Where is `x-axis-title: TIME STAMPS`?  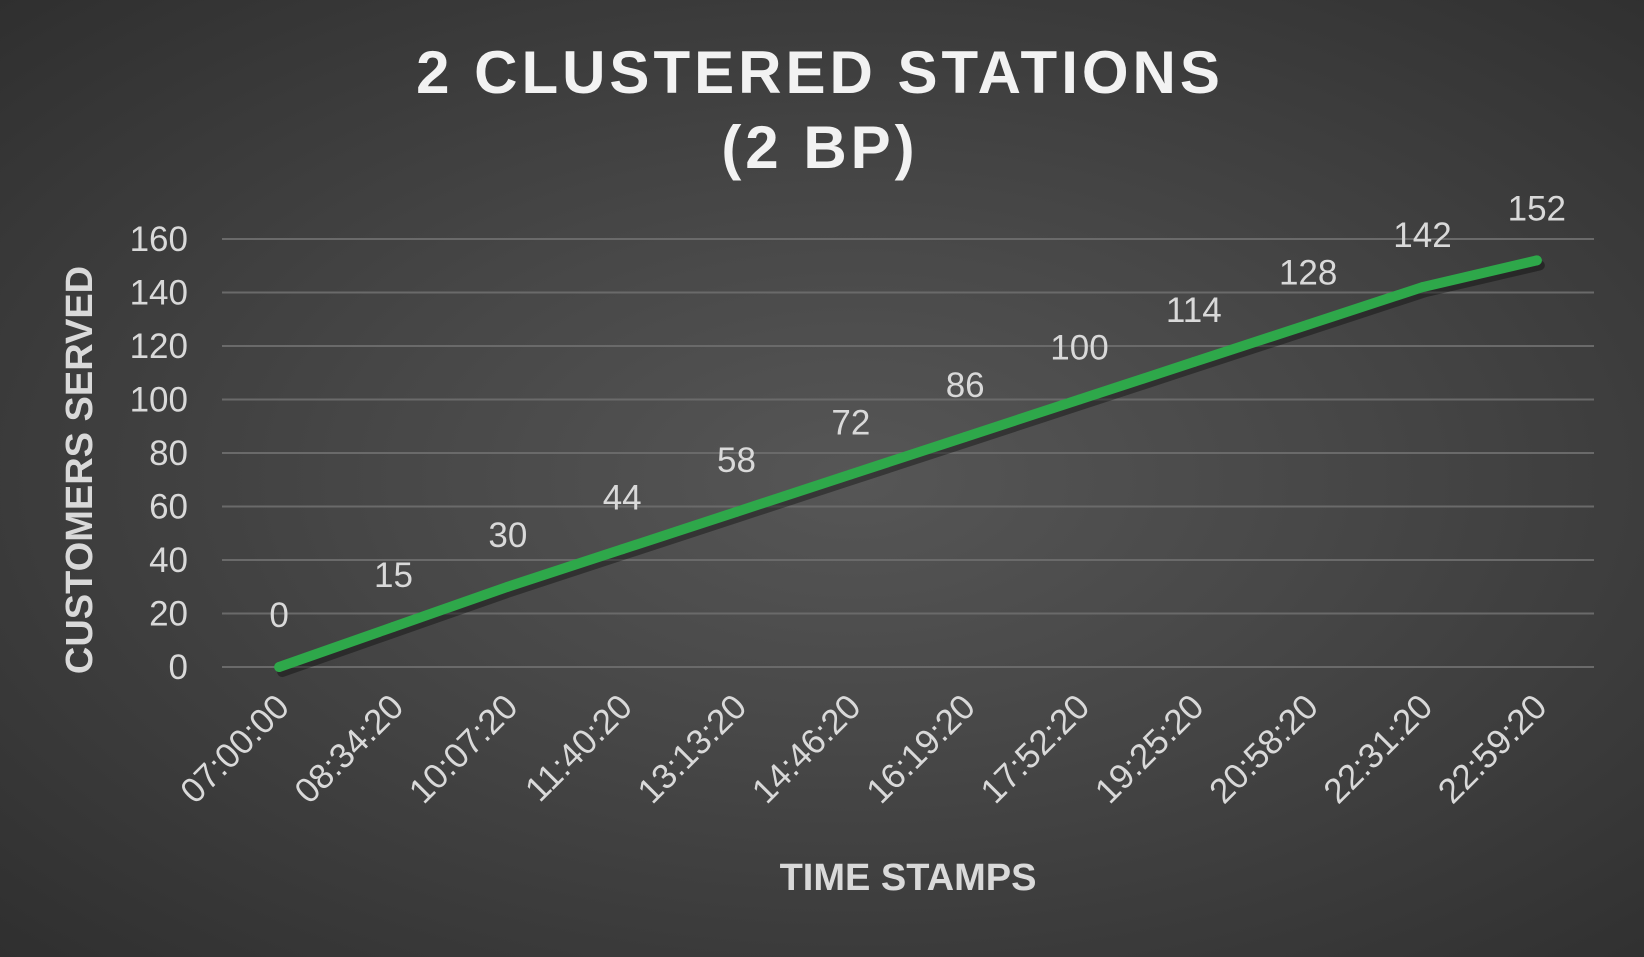 x-axis-title: TIME STAMPS is located at coordinates (908, 878).